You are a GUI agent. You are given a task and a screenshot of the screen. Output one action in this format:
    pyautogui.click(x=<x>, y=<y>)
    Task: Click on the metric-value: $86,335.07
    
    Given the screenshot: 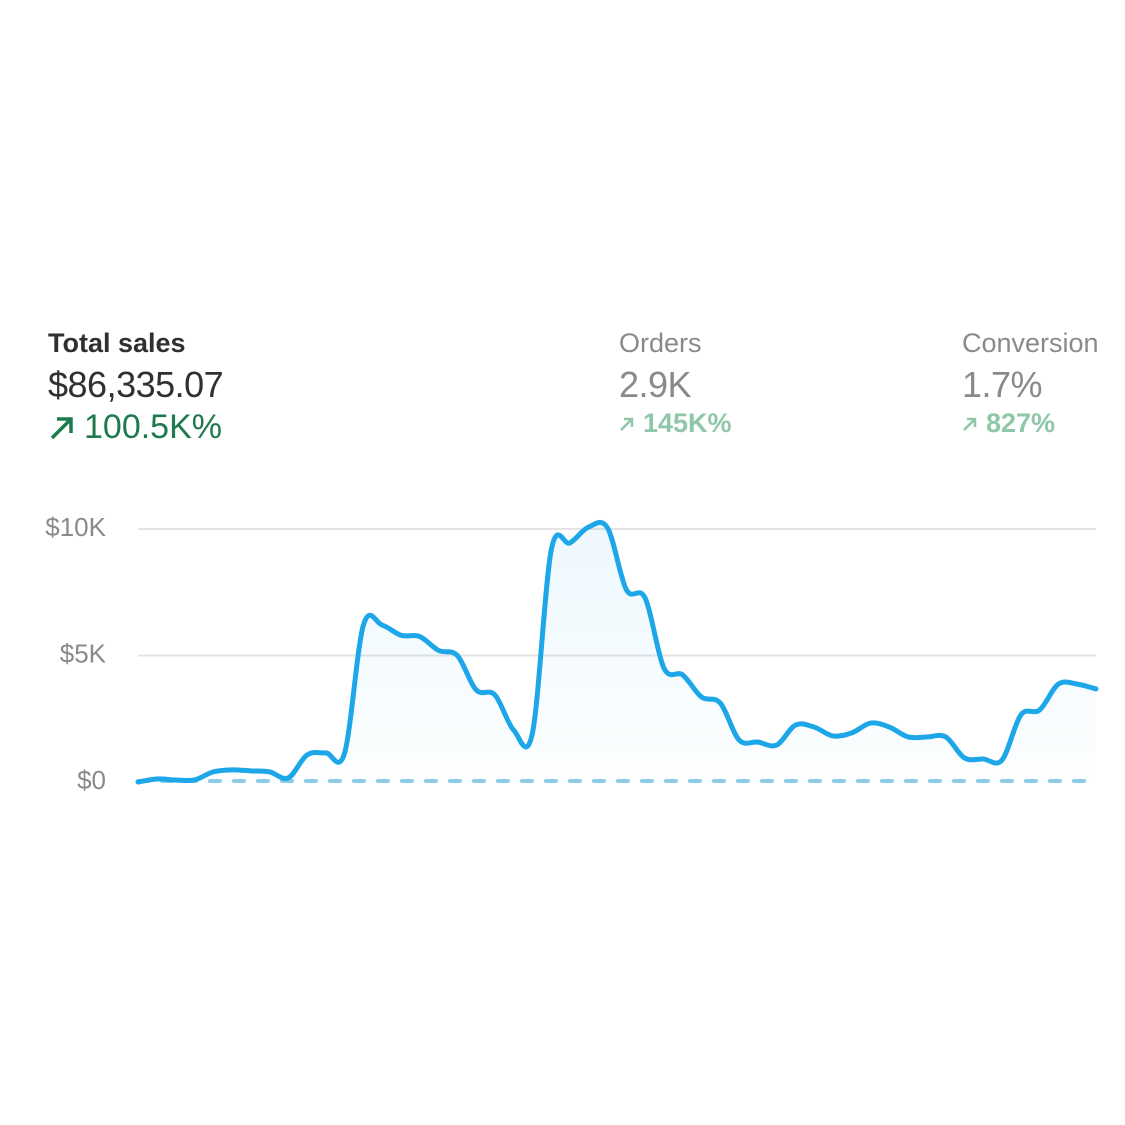 What is the action you would take?
    pyautogui.click(x=136, y=384)
    